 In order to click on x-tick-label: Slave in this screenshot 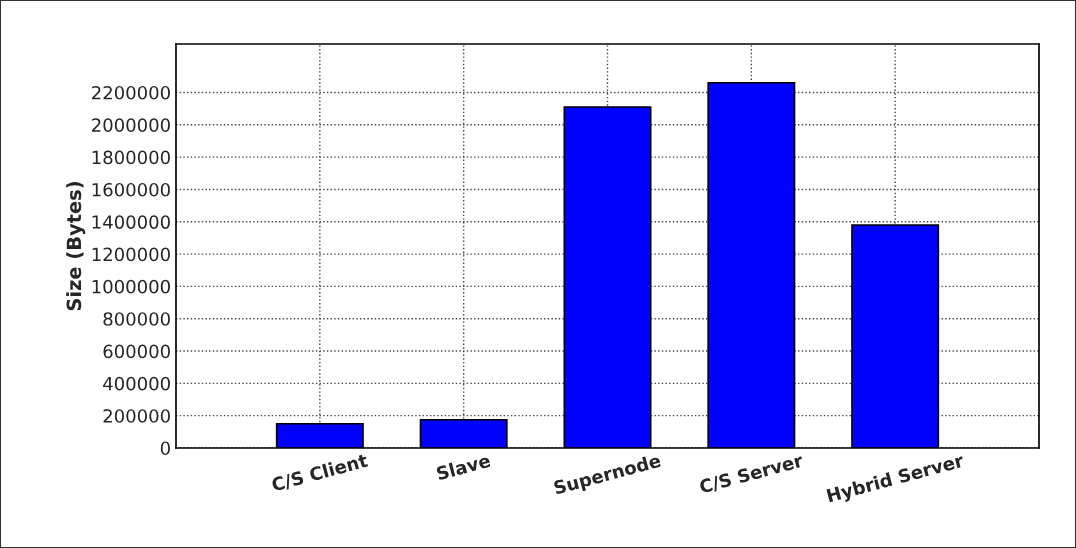, I will do `click(463, 467)`.